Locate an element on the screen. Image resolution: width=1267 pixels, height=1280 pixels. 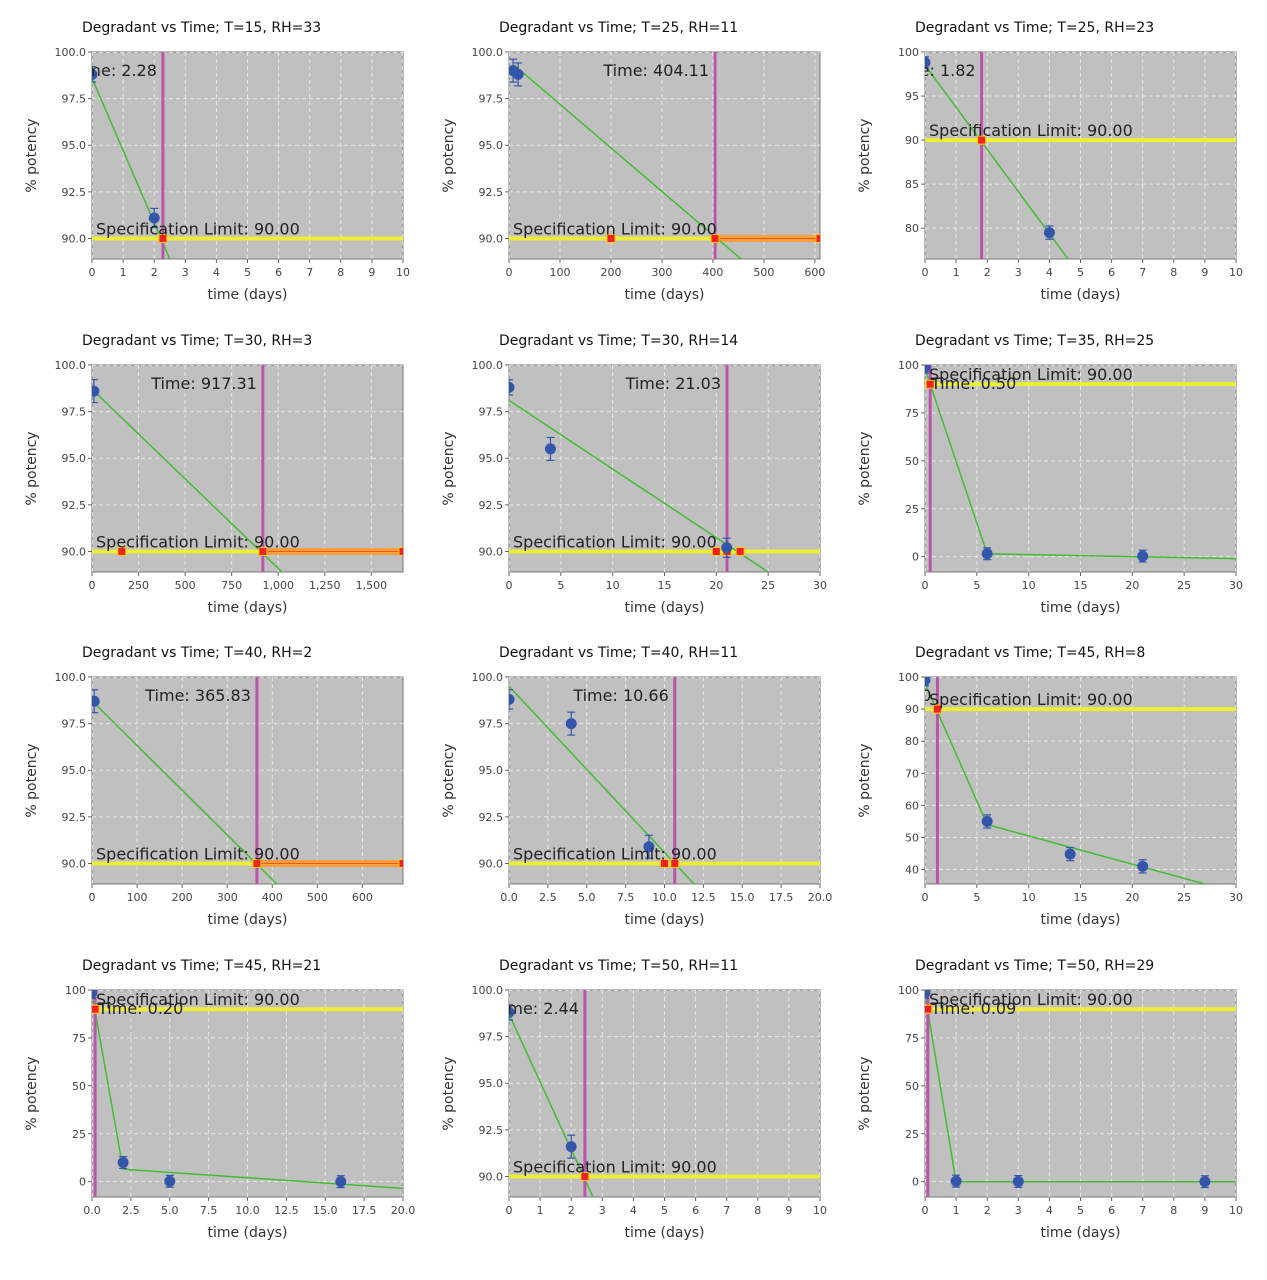
x-tick-label: 10.0 is located at coordinates (247, 1210).